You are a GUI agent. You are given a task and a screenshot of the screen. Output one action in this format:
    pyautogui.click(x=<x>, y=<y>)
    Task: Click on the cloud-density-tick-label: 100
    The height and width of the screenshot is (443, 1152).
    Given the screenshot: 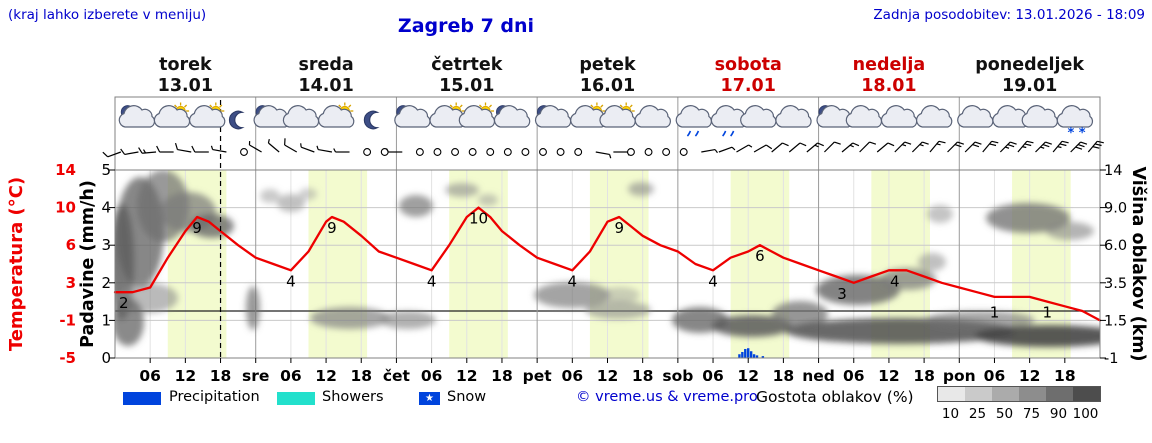 What is the action you would take?
    pyautogui.click(x=1085, y=414)
    